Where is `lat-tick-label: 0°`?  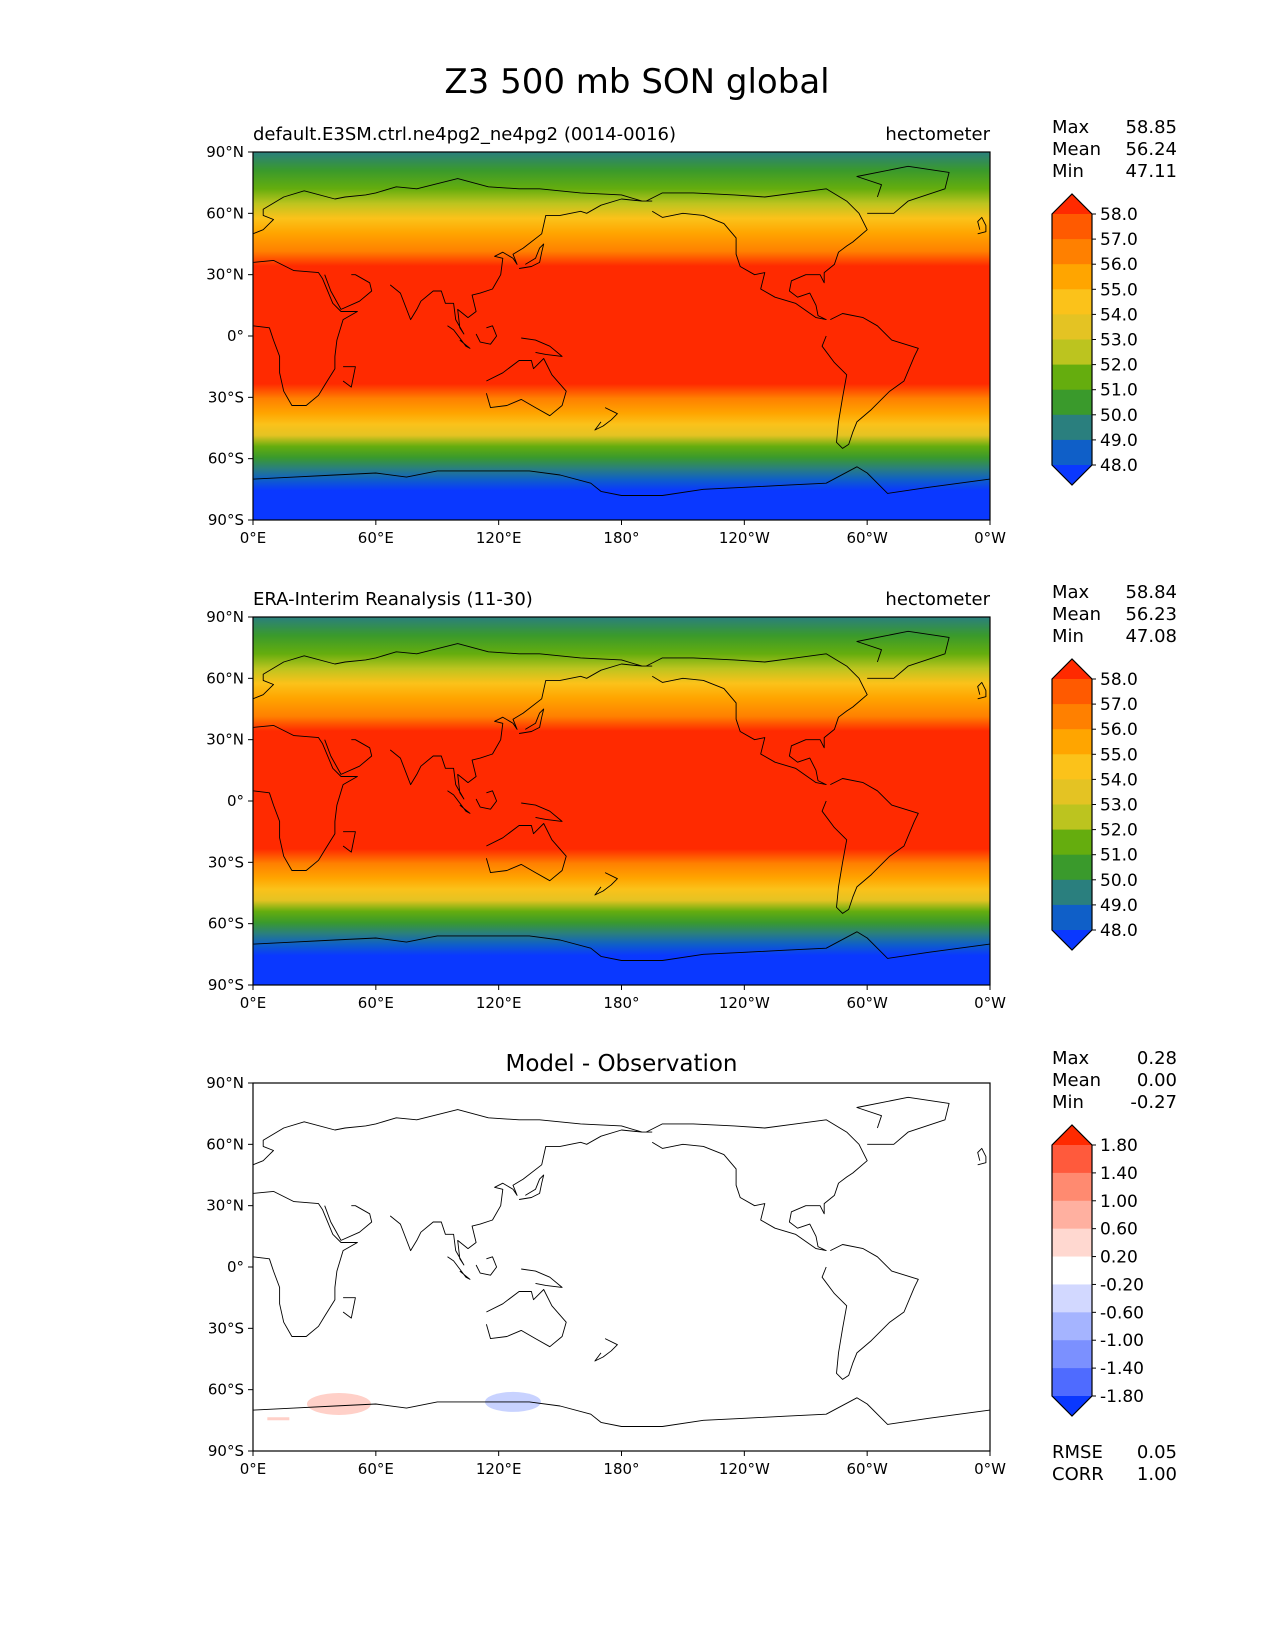 lat-tick-label: 0° is located at coordinates (235, 336).